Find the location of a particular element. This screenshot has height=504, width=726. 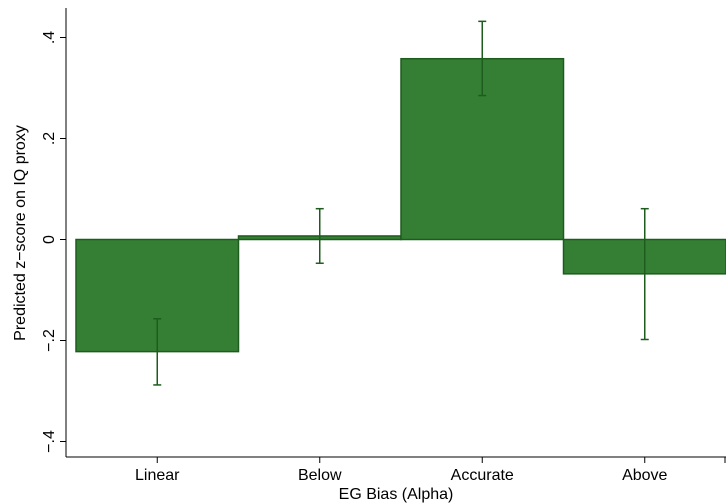

error-bar-linear is located at coordinates (157, 352).